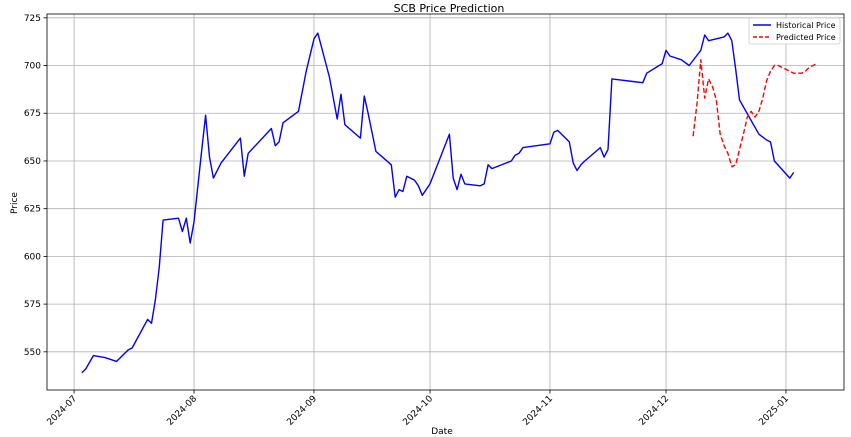 This screenshot has width=851, height=437. Describe the element at coordinates (32, 114) in the screenshot. I see `y-tick-label: 675` at that location.